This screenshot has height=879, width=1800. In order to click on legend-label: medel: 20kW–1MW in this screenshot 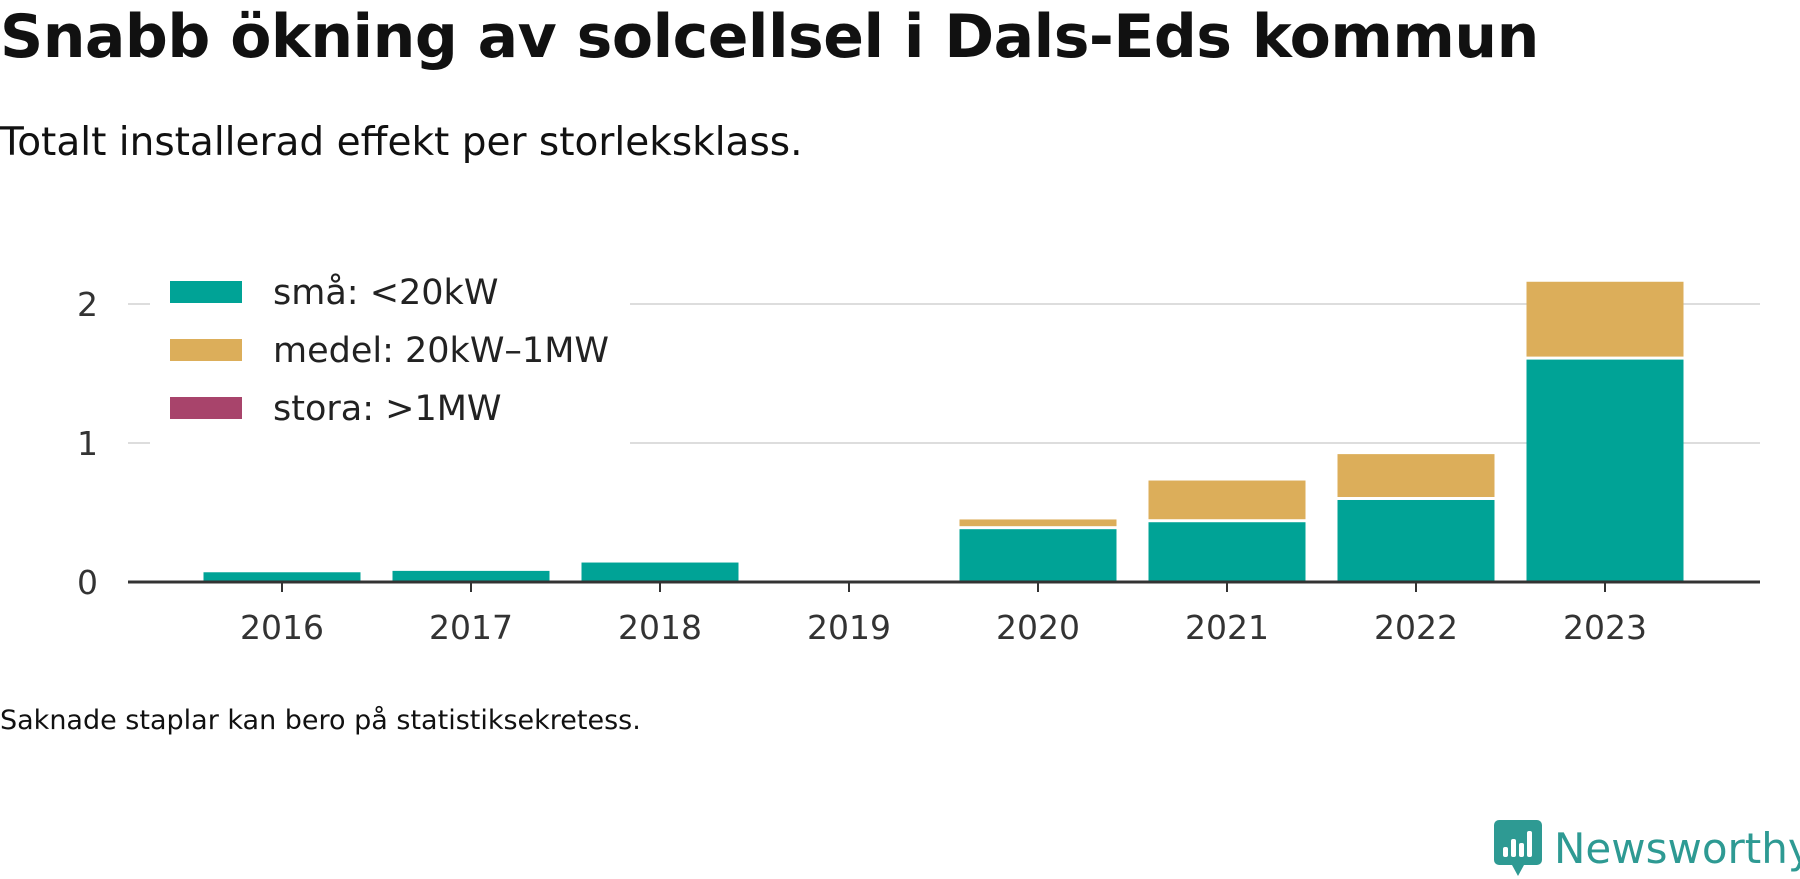, I will do `click(441, 351)`.